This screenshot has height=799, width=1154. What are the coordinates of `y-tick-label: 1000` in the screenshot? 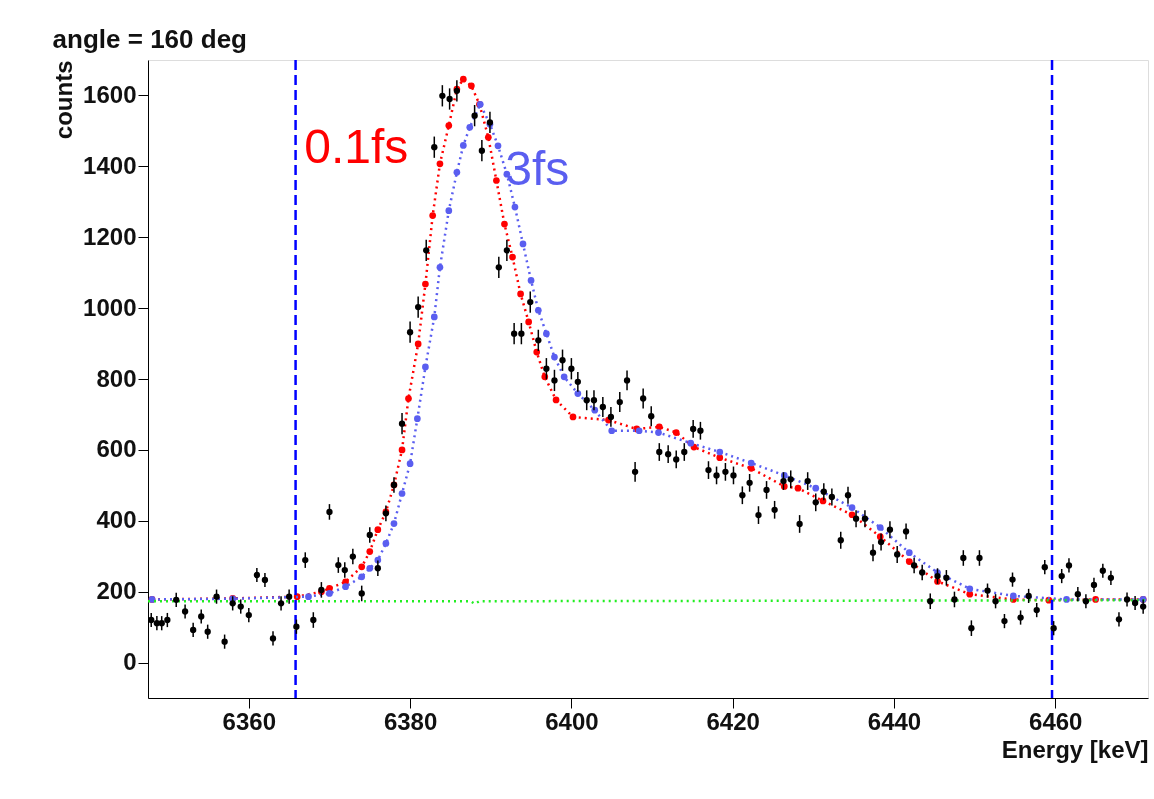 It's located at (110, 307).